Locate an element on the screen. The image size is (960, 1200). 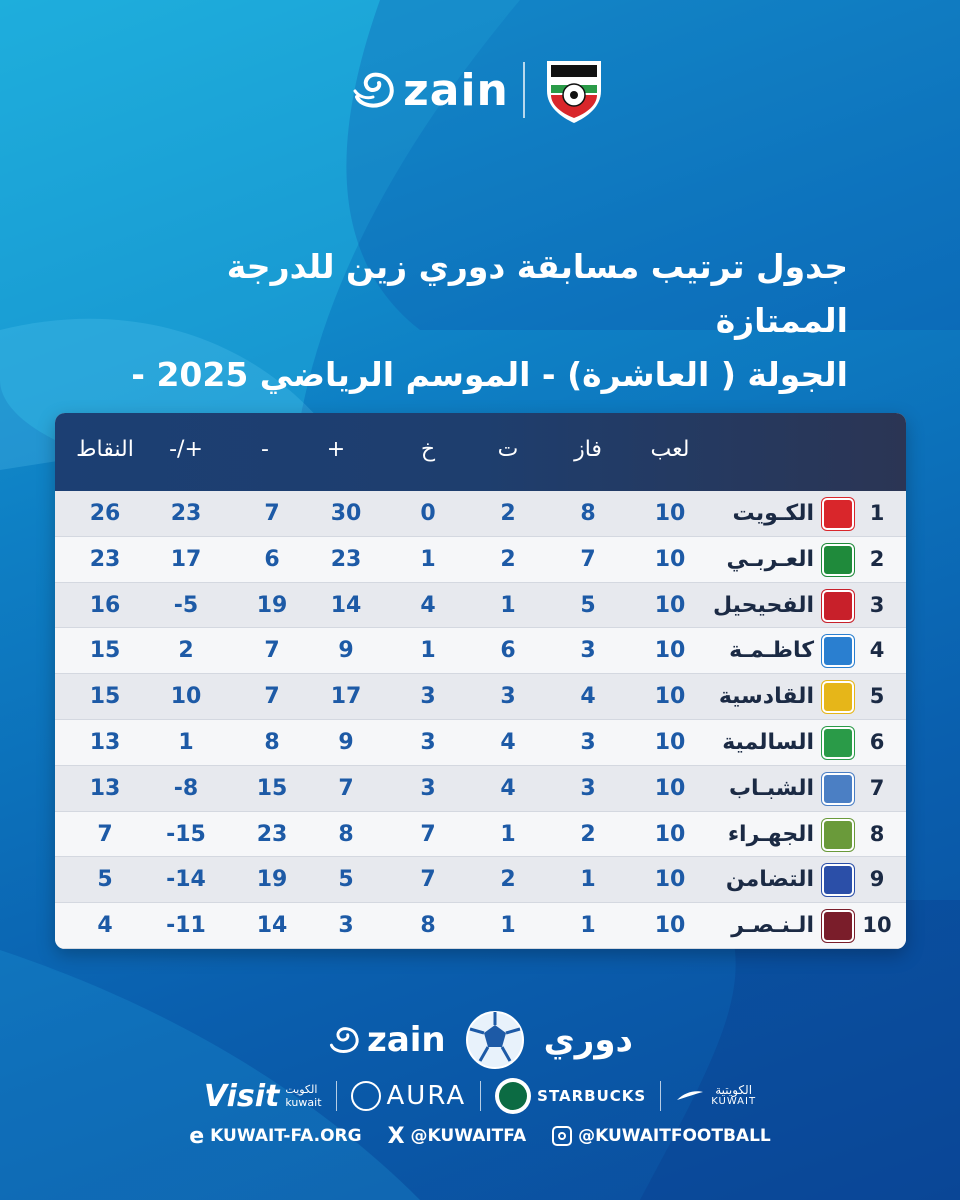
zain-logo: zain is located at coordinates (430, 90).